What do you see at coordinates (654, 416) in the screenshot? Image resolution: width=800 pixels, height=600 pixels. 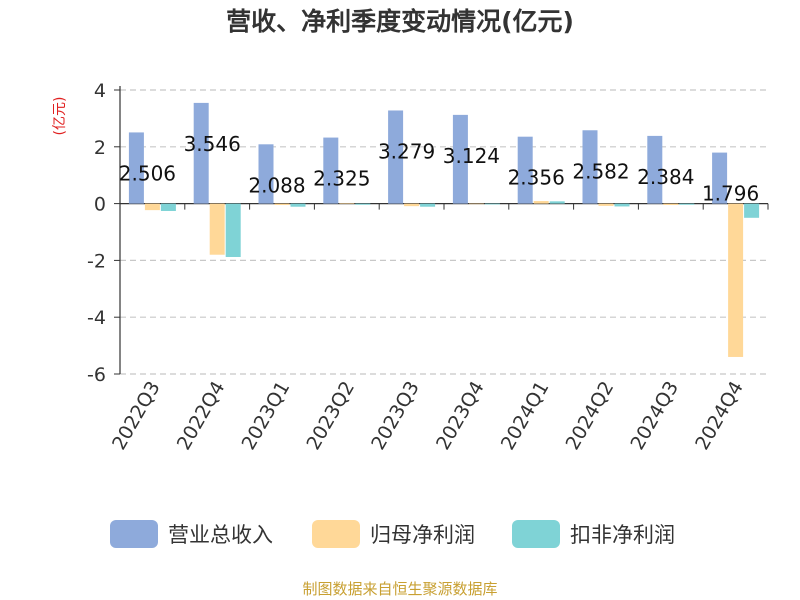 I see `x-tick-label: 2024Q3` at bounding box center [654, 416].